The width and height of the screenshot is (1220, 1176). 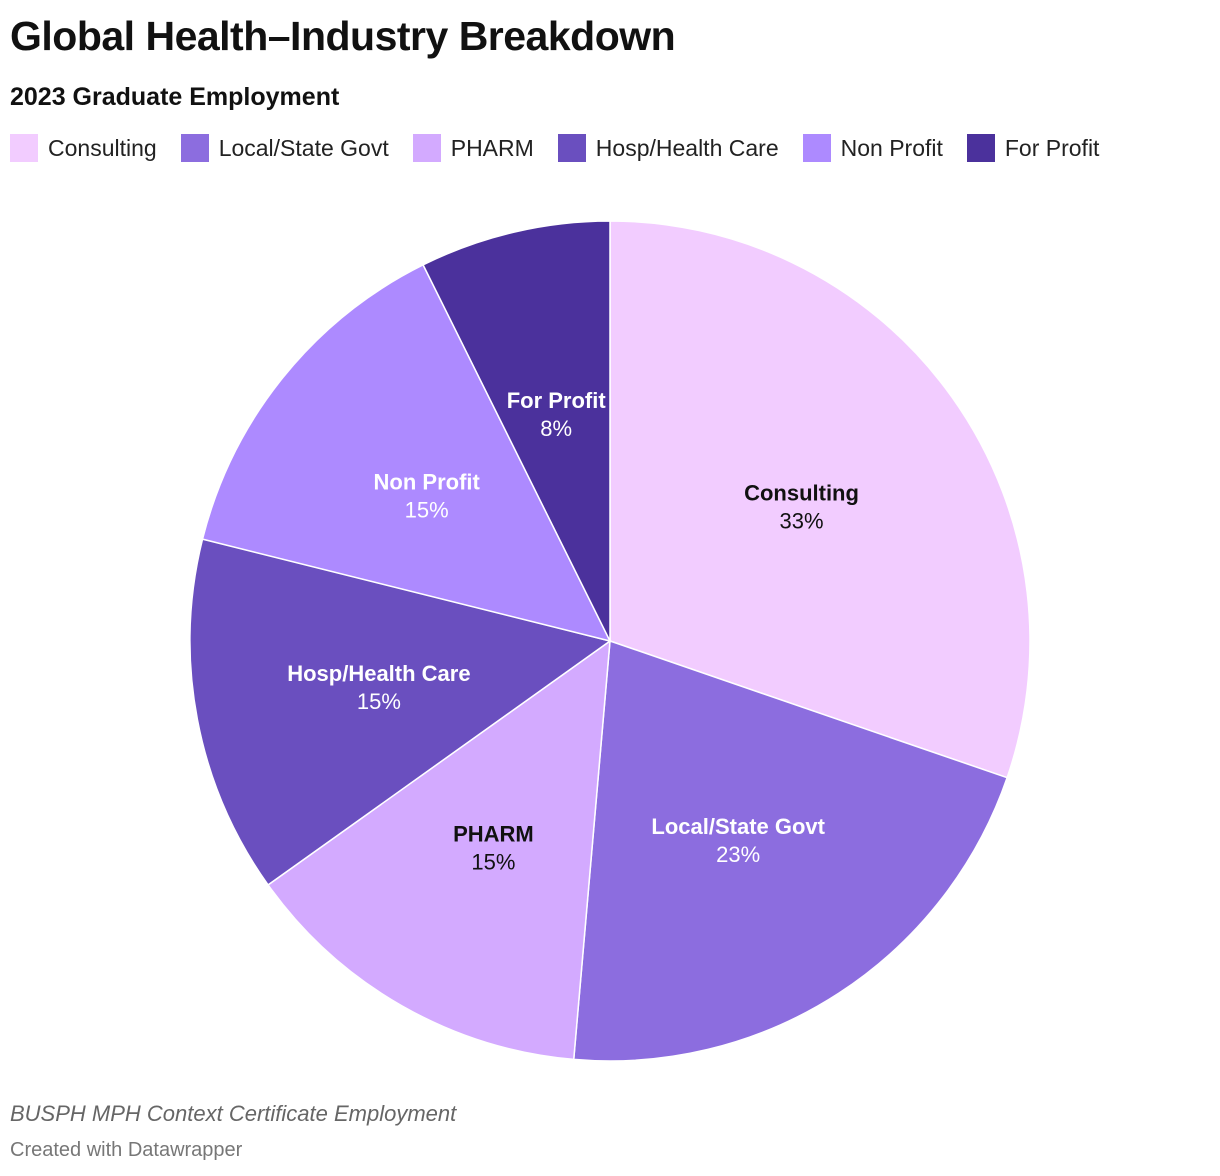 I want to click on slice-label-non-profit: Non Profit, so click(x=427, y=482).